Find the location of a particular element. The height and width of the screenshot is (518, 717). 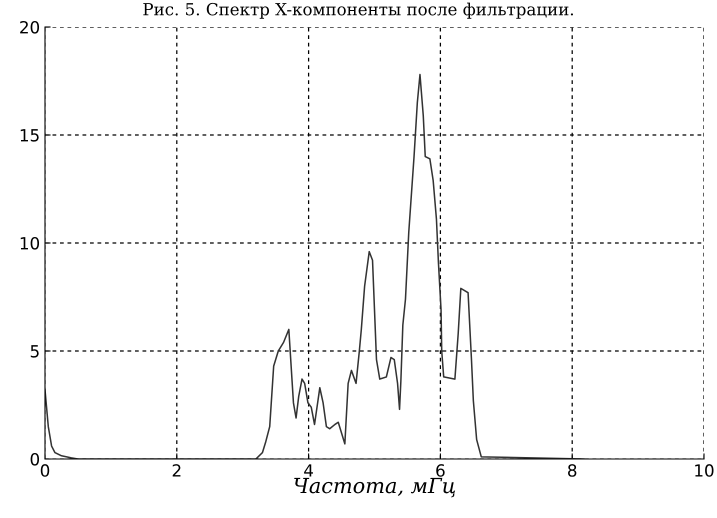

y-tick-label: 15 is located at coordinates (29, 135).